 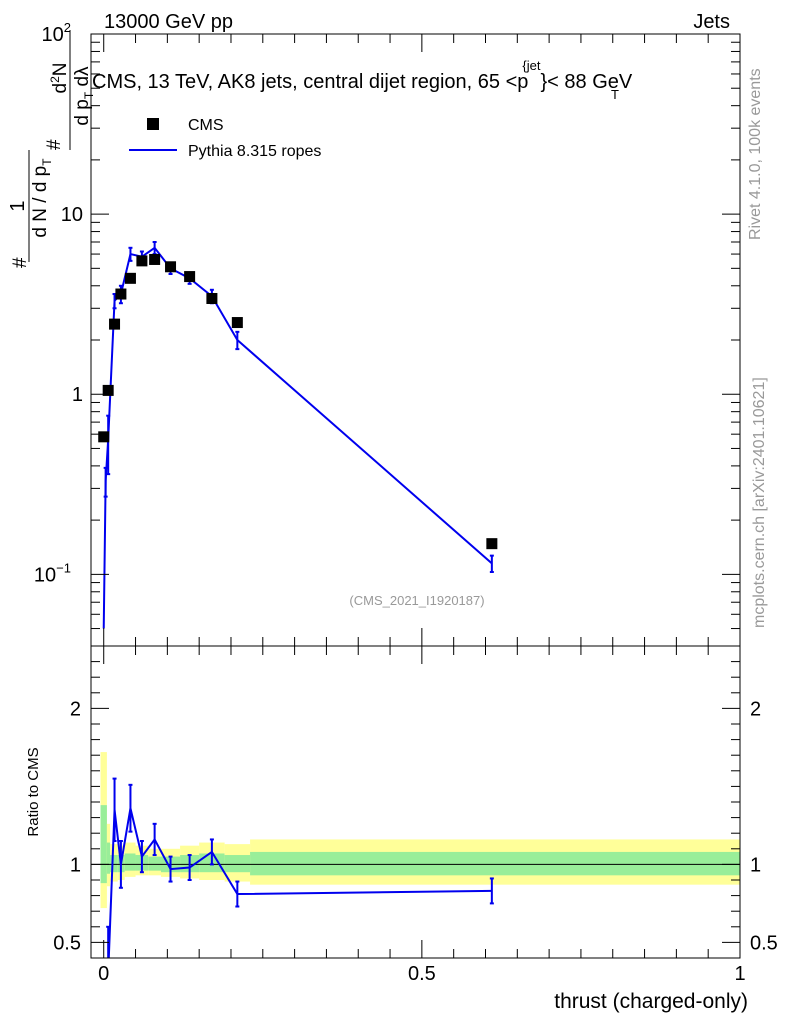 What do you see at coordinates (18, 205) in the screenshot?
I see `ylabel-frac1-num: 1` at bounding box center [18, 205].